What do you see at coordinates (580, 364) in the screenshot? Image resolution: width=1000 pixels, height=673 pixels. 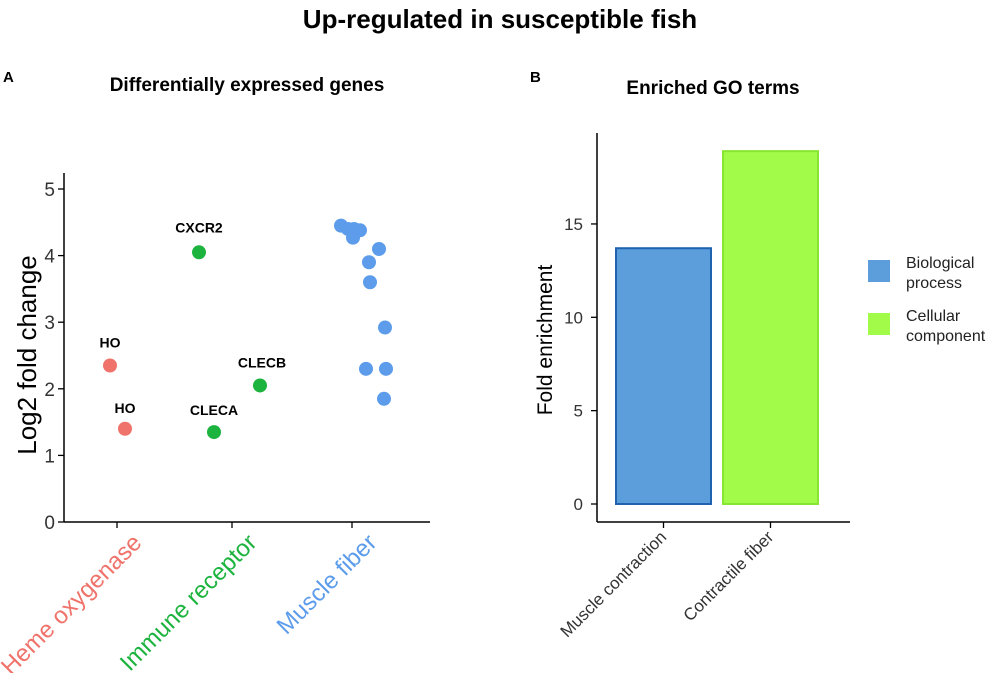 I see `panel-b-y-ticks: 0 5 10 15` at bounding box center [580, 364].